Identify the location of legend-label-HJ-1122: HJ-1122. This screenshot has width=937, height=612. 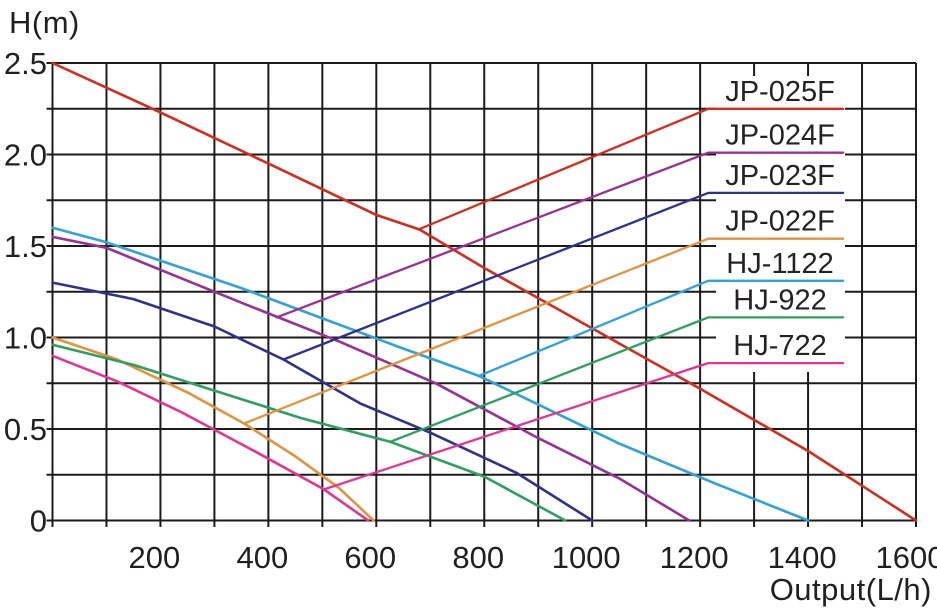
(779, 264).